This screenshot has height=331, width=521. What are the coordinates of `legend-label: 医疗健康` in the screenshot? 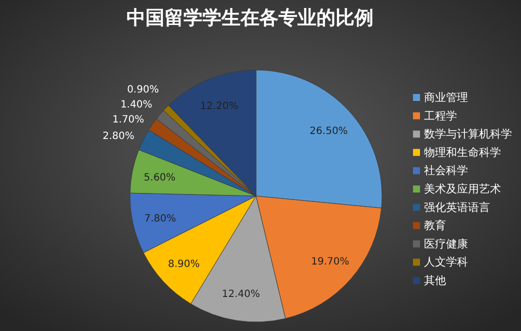 It's located at (446, 243).